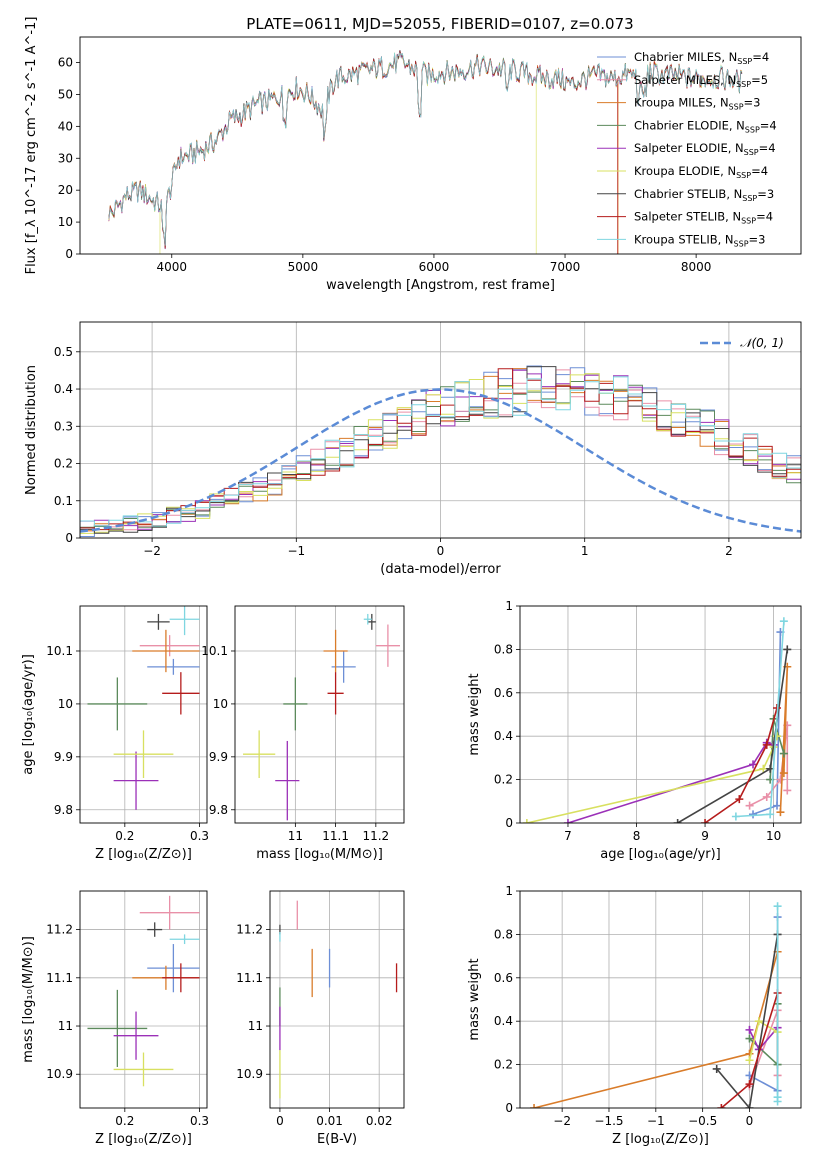  Describe the element at coordinates (249, 978) in the screenshot. I see `y-tick-label: 11.1` at that location.